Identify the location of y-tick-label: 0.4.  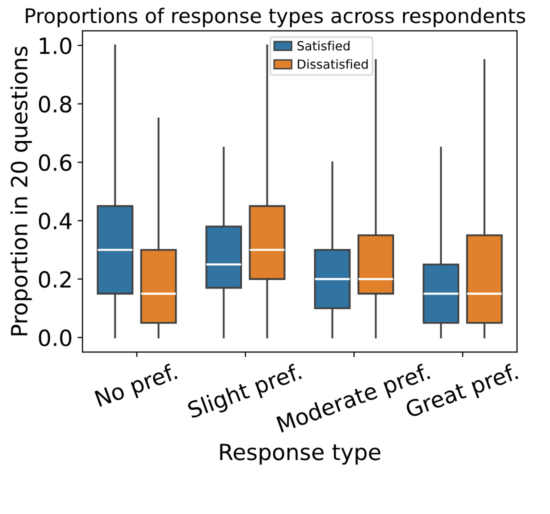
(55, 221).